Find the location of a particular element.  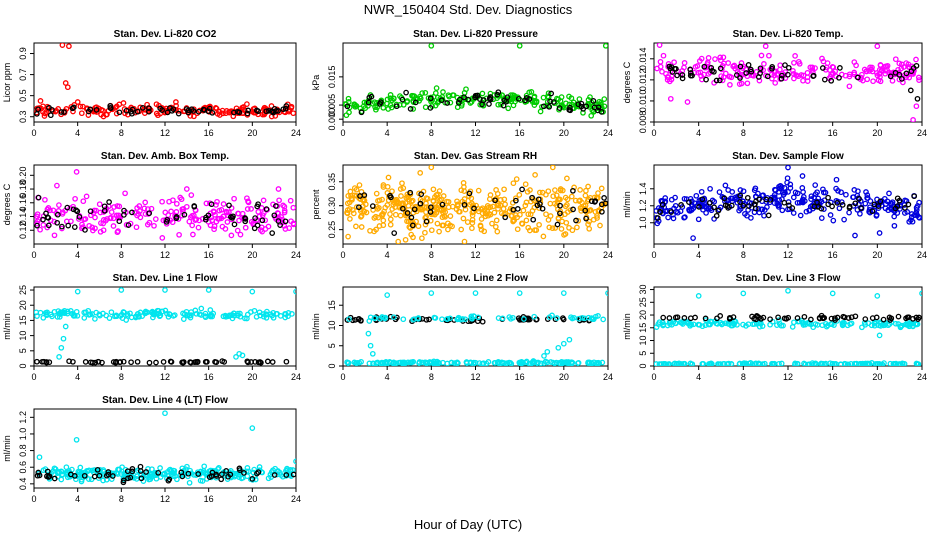

data-points is located at coordinates (788, 82).